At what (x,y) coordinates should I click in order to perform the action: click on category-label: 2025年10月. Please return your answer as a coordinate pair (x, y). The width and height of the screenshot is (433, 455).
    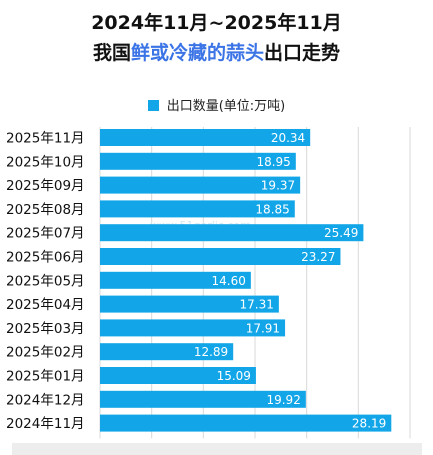
    Looking at the image, I should click on (45, 162).